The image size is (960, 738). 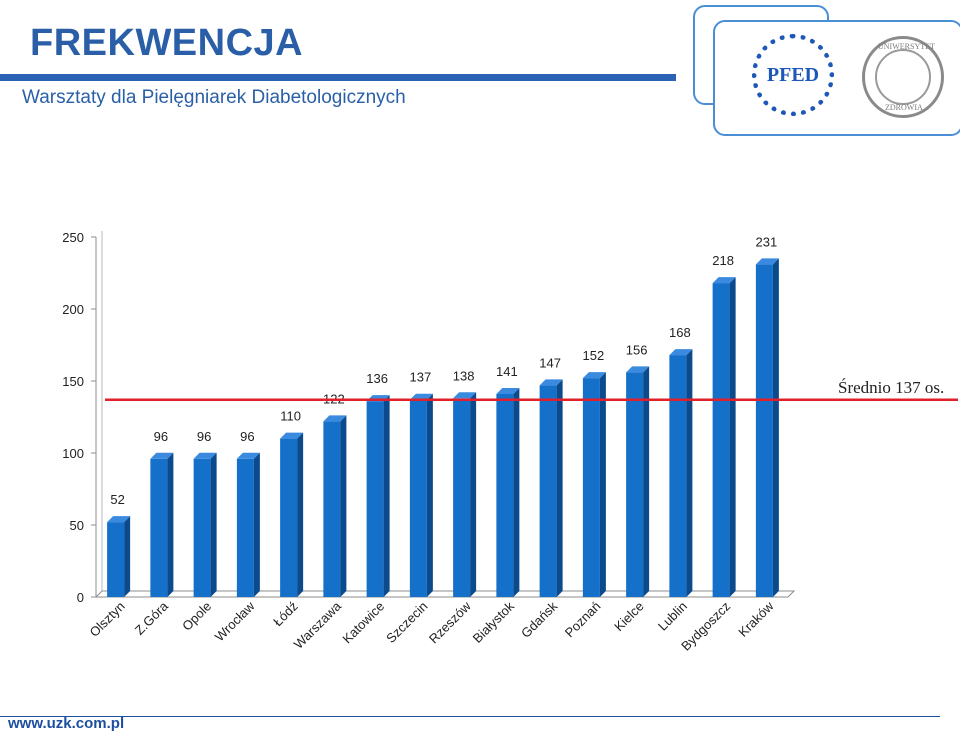 I want to click on data-label: 152, so click(x=594, y=355).